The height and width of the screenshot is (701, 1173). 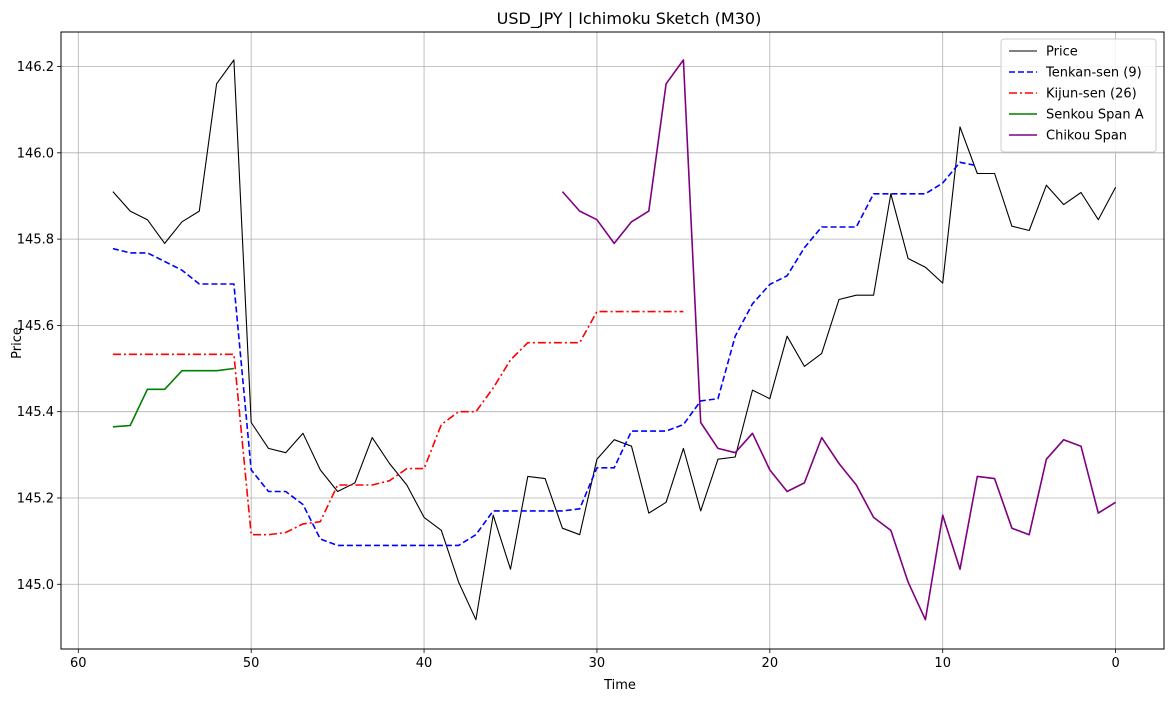 What do you see at coordinates (597, 663) in the screenshot?
I see `x-tick-label: 30` at bounding box center [597, 663].